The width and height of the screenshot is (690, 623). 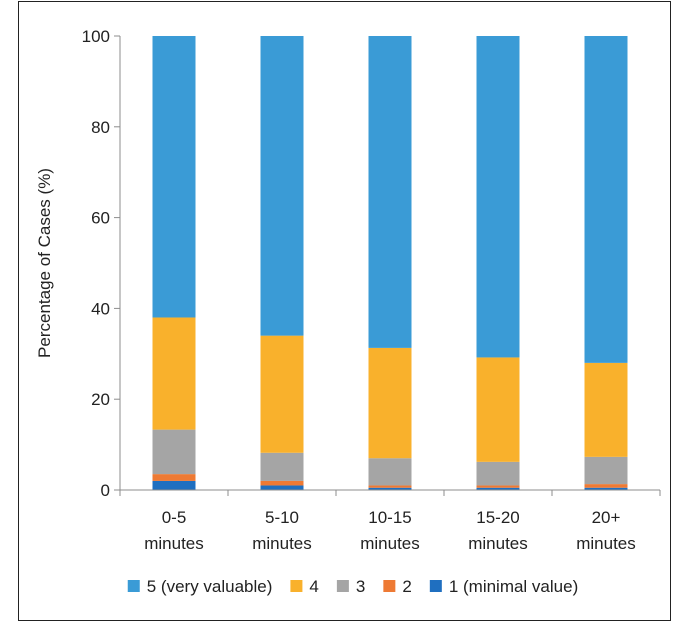 I want to click on x-tick-label: 20+, so click(x=606, y=517).